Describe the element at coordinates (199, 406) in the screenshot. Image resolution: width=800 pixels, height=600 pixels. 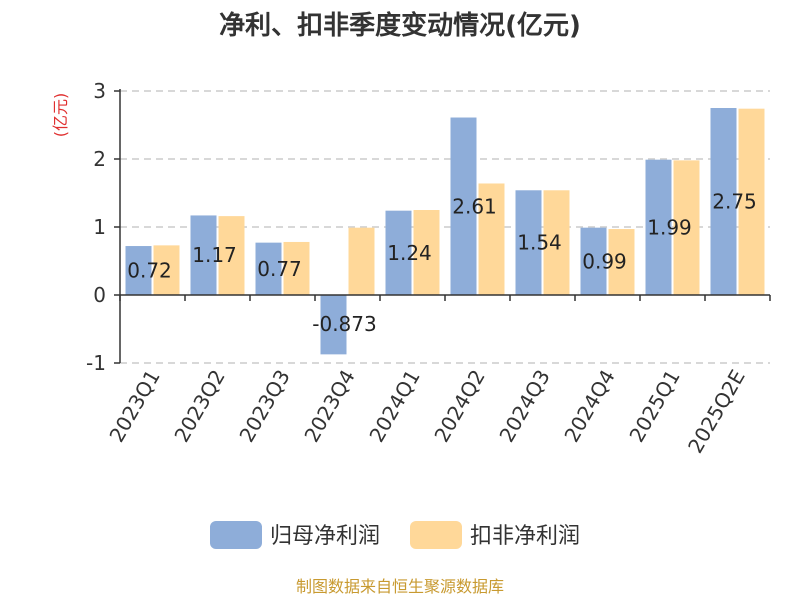
I see `x-tick-label: 2023Q2` at that location.